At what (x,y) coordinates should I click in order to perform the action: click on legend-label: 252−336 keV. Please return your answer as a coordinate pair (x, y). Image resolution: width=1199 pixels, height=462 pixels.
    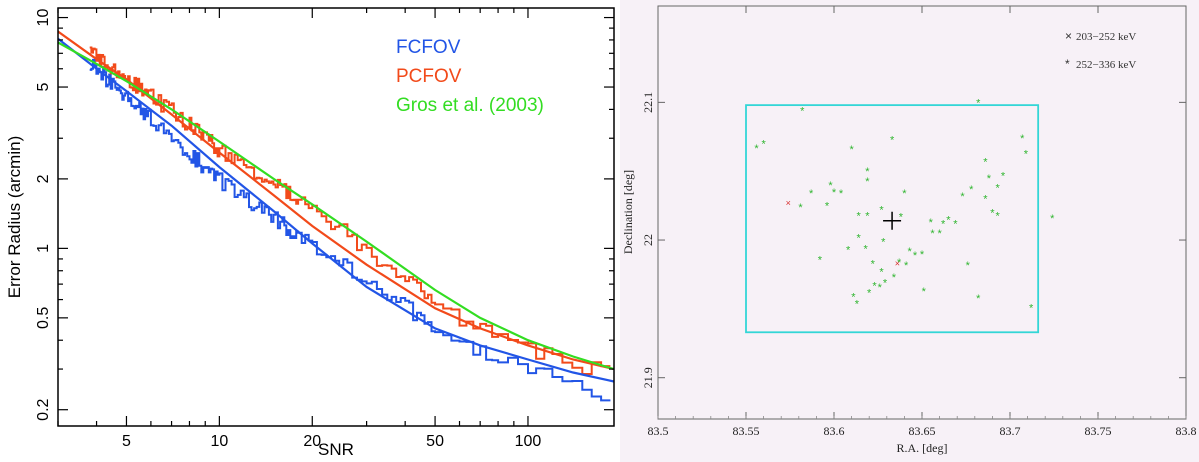
    Looking at the image, I should click on (1106, 65).